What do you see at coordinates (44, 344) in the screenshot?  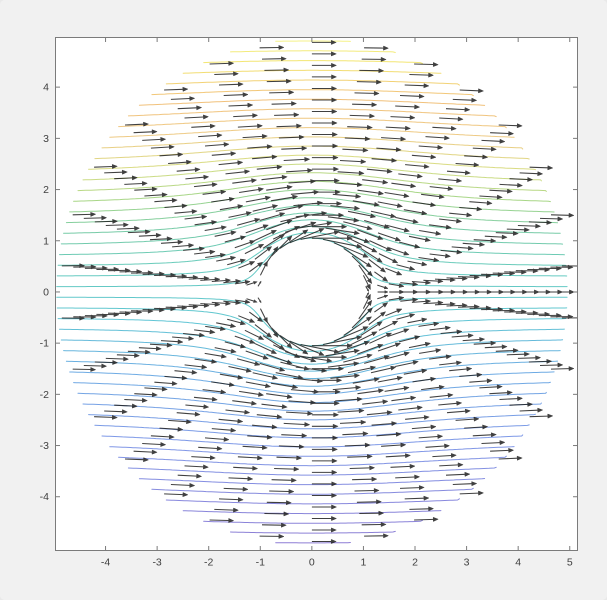 I see `y-tick-label: -1` at bounding box center [44, 344].